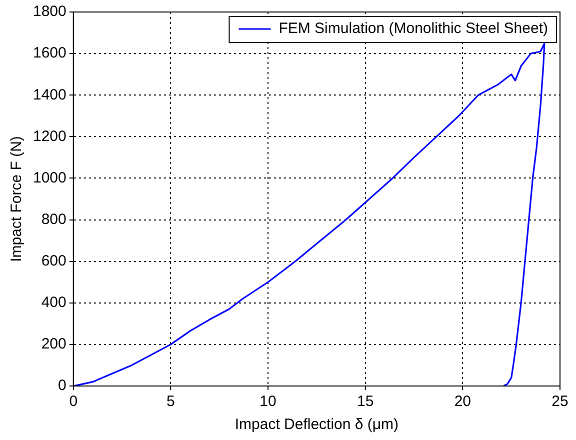 The height and width of the screenshot is (440, 576). I want to click on x-tick-label: 5, so click(170, 401).